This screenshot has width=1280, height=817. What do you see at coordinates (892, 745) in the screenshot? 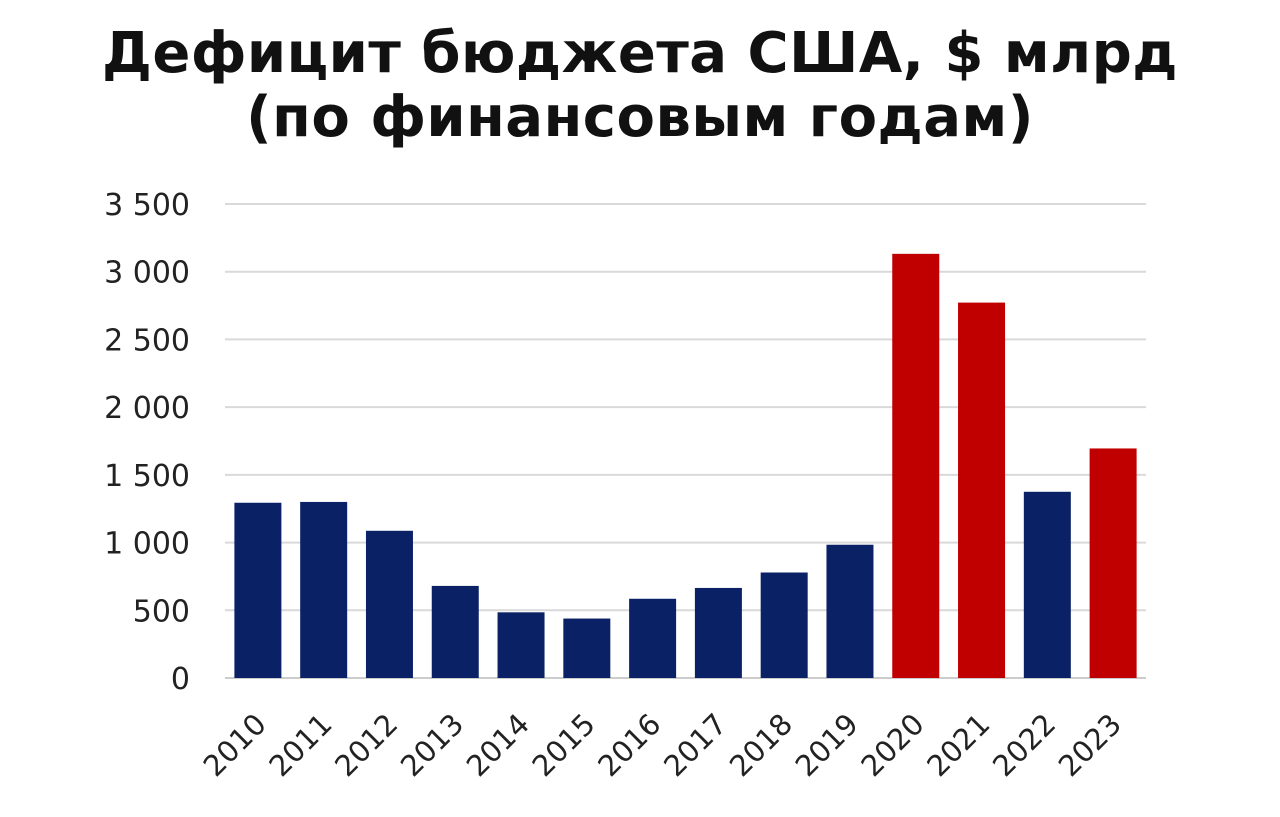
I see `x-tick-label: 2020` at bounding box center [892, 745].